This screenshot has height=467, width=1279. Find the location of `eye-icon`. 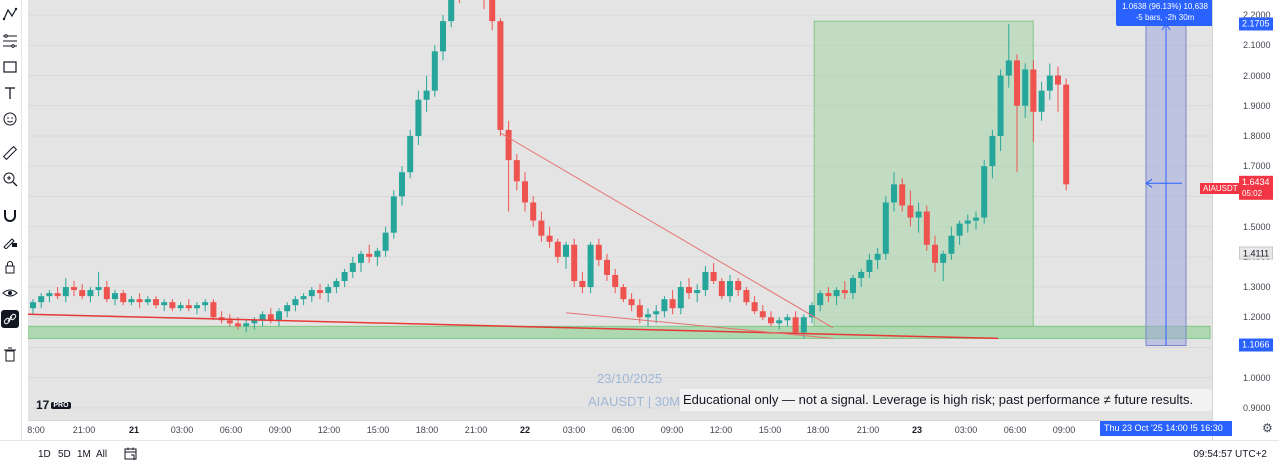

eye-icon is located at coordinates (10, 293).